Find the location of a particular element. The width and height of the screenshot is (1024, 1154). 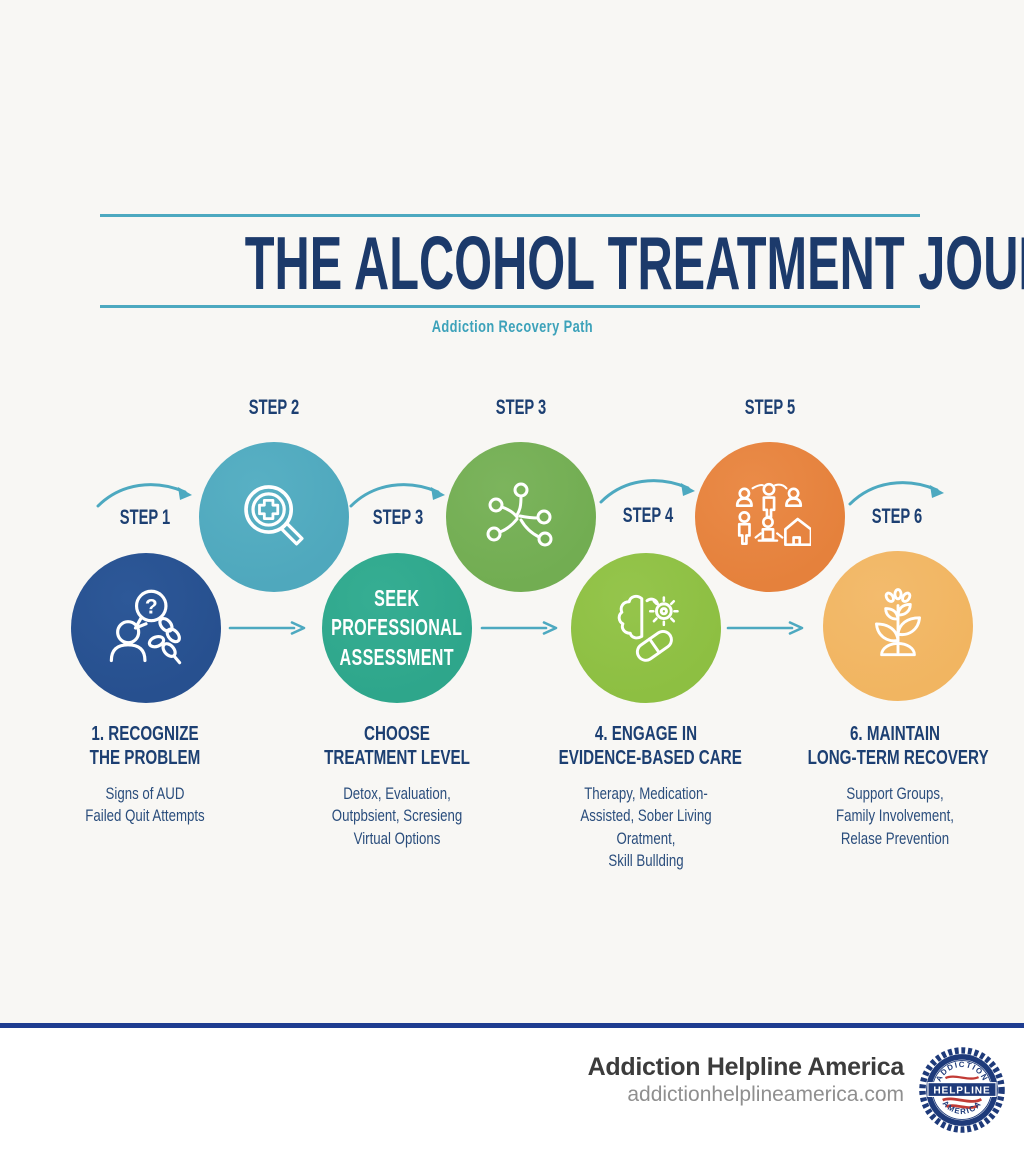

step3-description-title: CHOOSE TREATMENT LEVEL is located at coordinates (397, 746).